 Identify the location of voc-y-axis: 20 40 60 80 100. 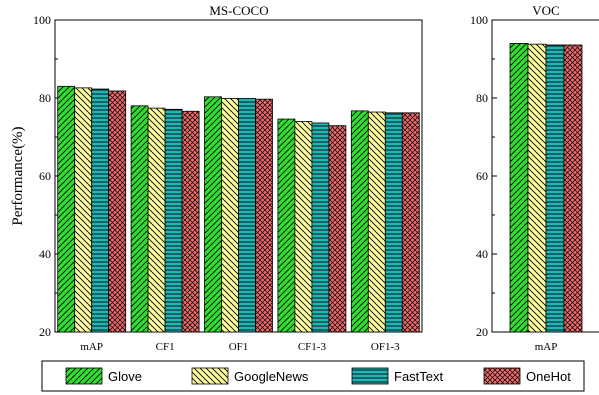
(483, 176).